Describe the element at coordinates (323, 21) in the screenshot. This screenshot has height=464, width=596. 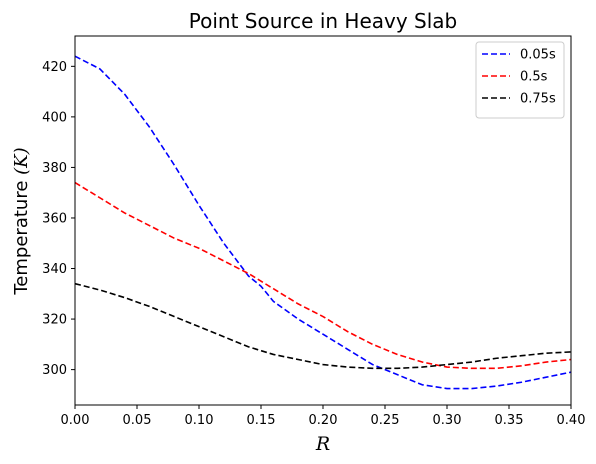
I see `chart-title: Point Source in Heavy Slab` at that location.